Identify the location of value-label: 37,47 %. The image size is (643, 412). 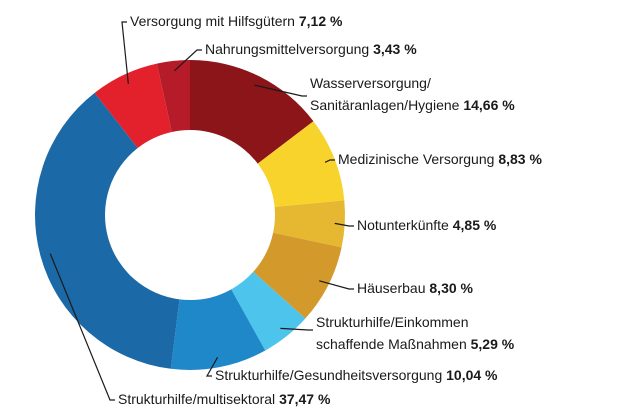
(305, 399).